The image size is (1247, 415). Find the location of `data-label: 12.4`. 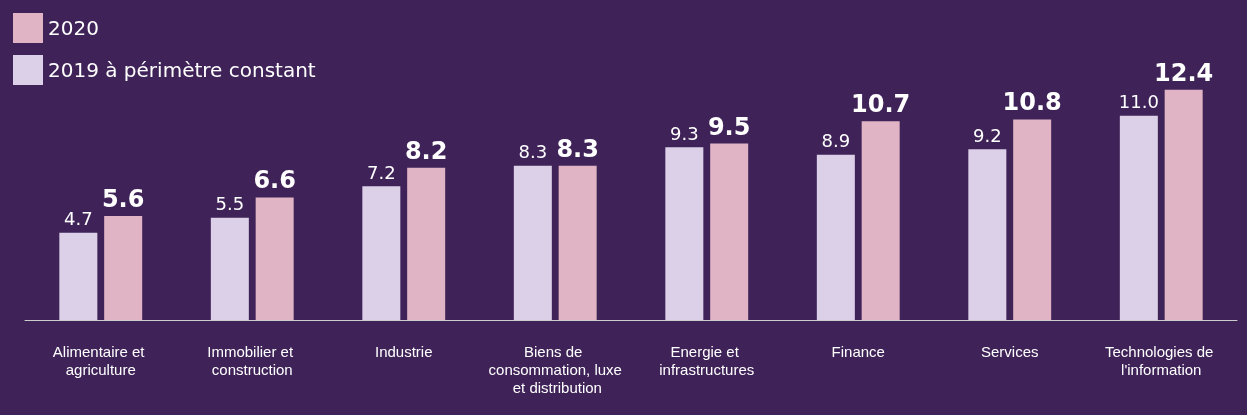

data-label: 12.4 is located at coordinates (1184, 72).